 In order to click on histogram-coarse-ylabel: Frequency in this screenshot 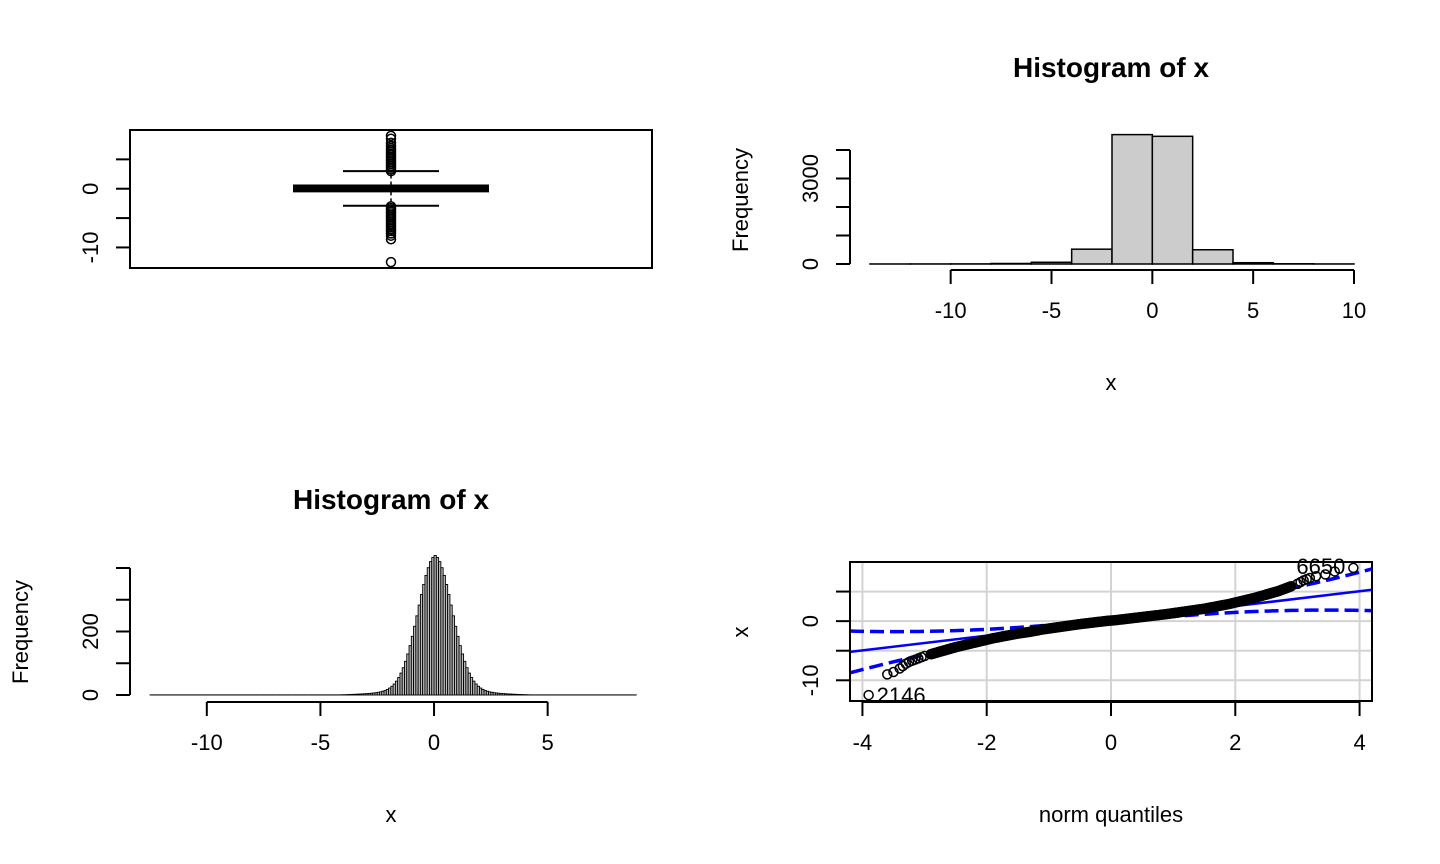, I will do `click(740, 200)`.